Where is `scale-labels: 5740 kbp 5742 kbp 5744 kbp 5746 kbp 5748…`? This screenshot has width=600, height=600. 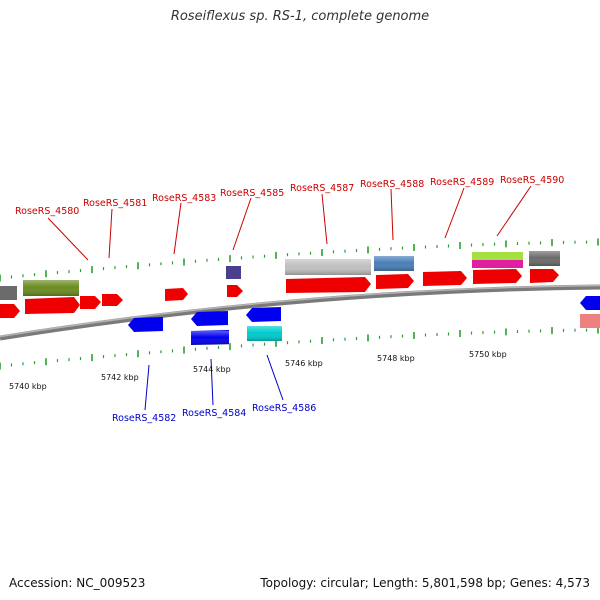 scale-labels: 5740 kbp 5742 kbp 5744 kbp 5746 kbp 5748… is located at coordinates (258, 370).